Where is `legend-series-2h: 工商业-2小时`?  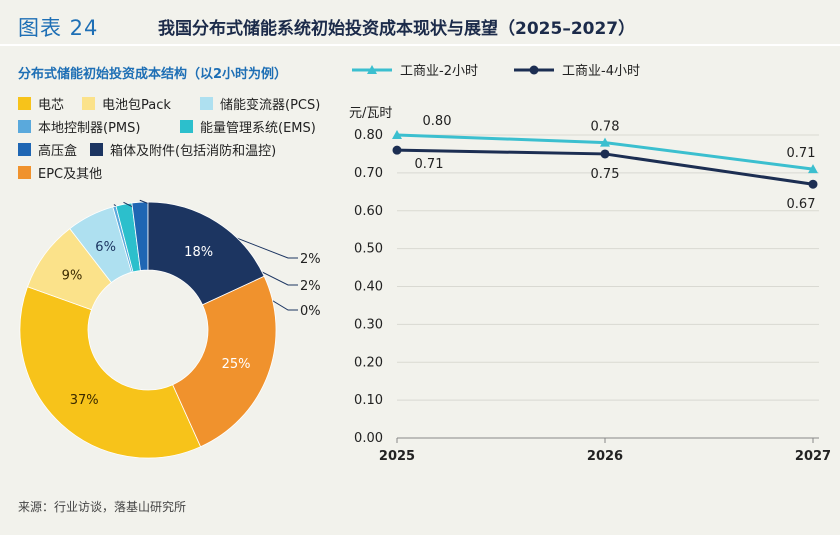
legend-series-2h: 工商业-2小时 is located at coordinates (415, 69).